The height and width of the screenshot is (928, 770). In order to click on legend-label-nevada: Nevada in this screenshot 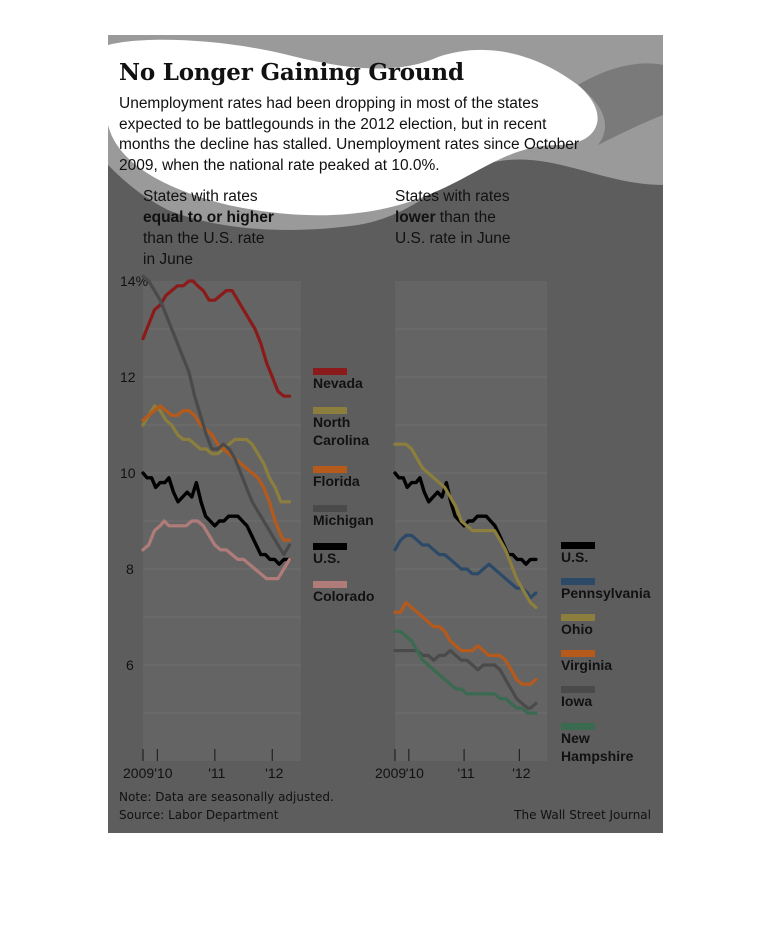, I will do `click(338, 383)`.